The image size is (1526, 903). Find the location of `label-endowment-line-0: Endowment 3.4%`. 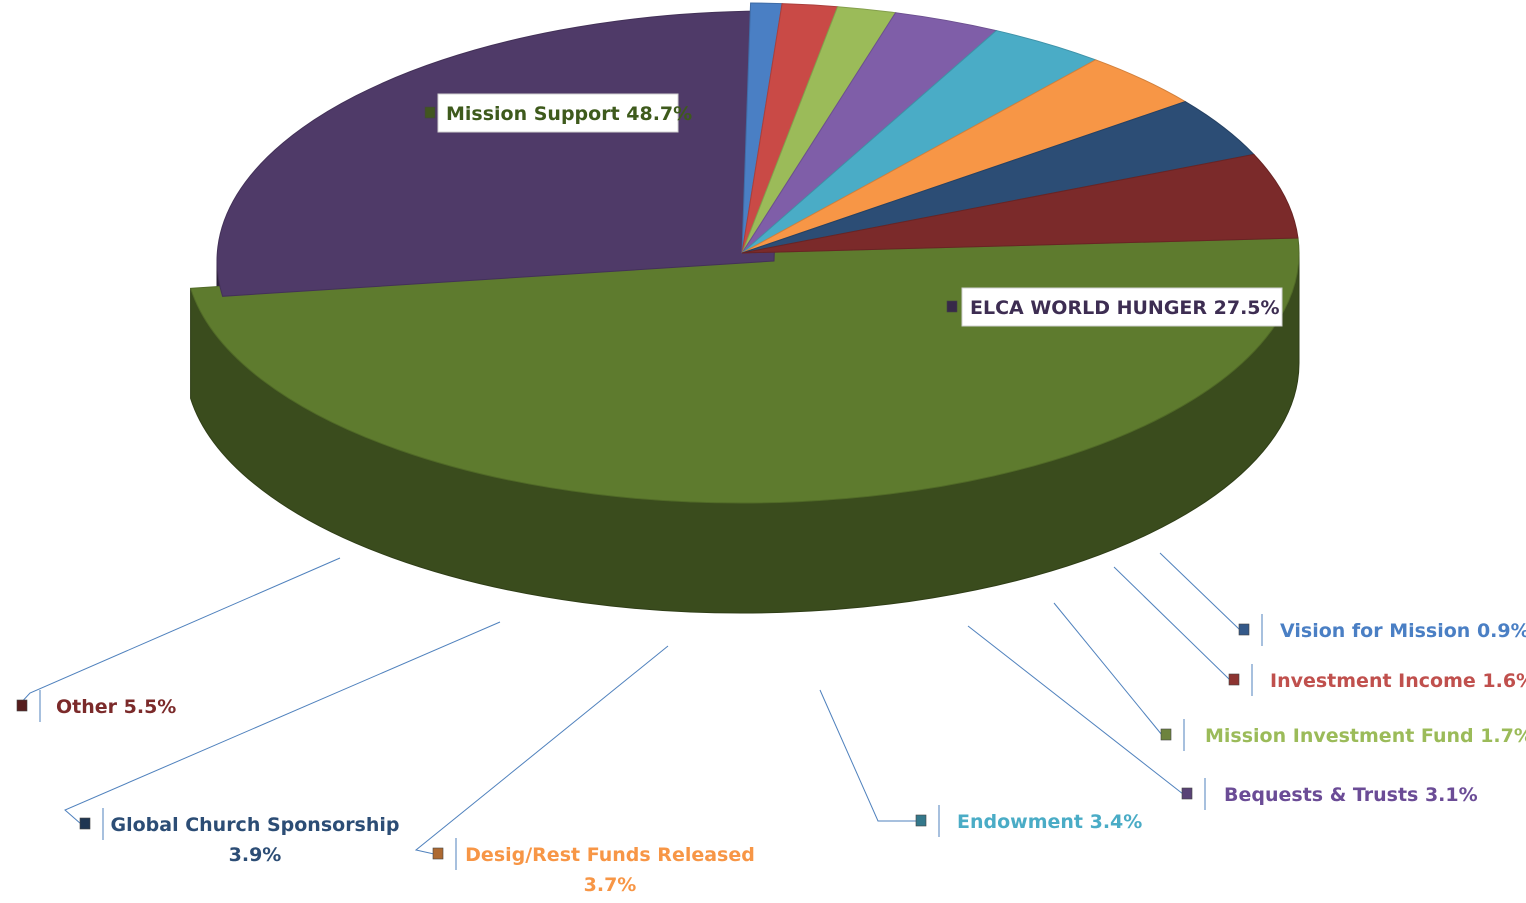

label-endowment-line-0: Endowment 3.4% is located at coordinates (1049, 822).